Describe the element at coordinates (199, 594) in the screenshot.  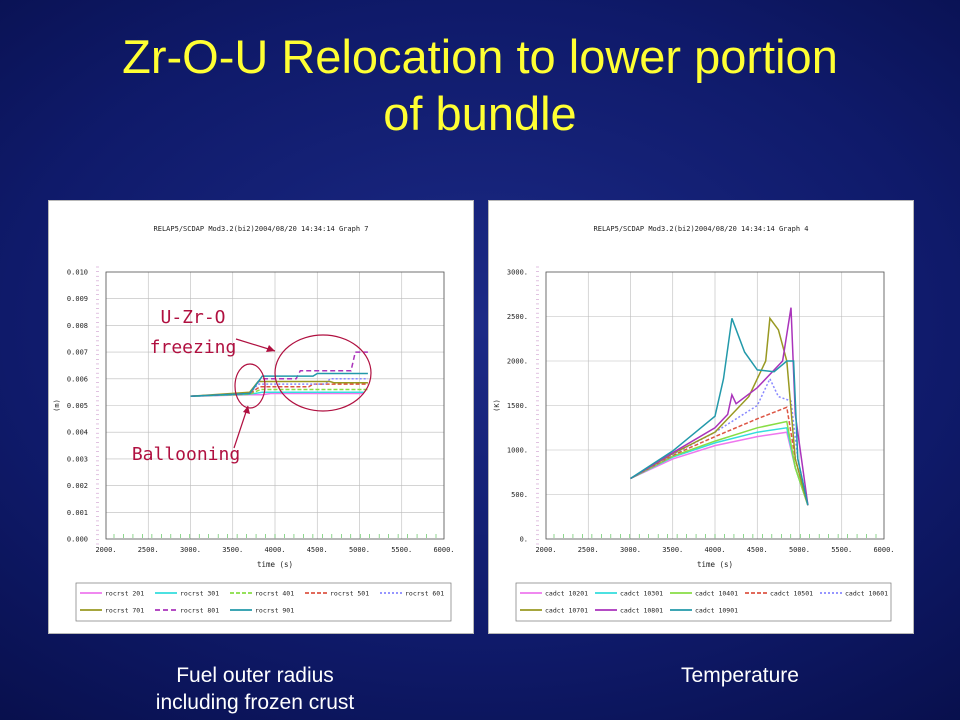
I see `chart0-legend-label: rocrst 301` at that location.